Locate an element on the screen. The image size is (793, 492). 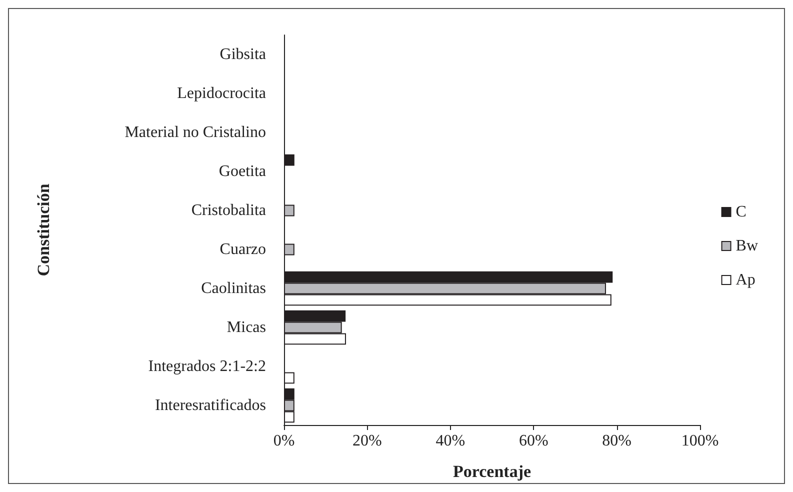
legend-label: Bw is located at coordinates (747, 246).